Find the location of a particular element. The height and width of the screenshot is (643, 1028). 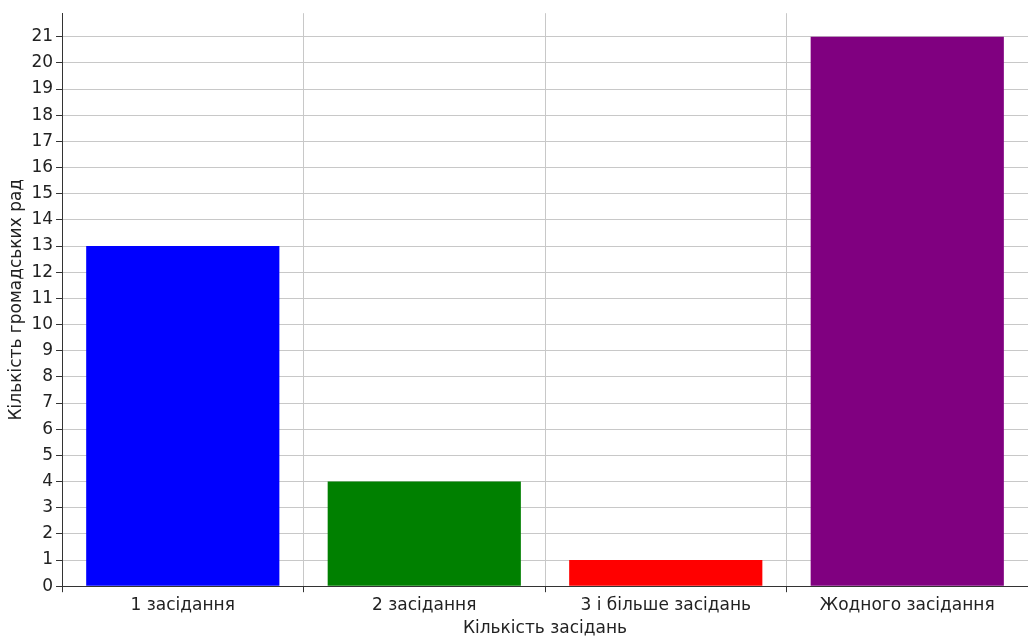

y-tick-label: 18 is located at coordinates (42, 113).